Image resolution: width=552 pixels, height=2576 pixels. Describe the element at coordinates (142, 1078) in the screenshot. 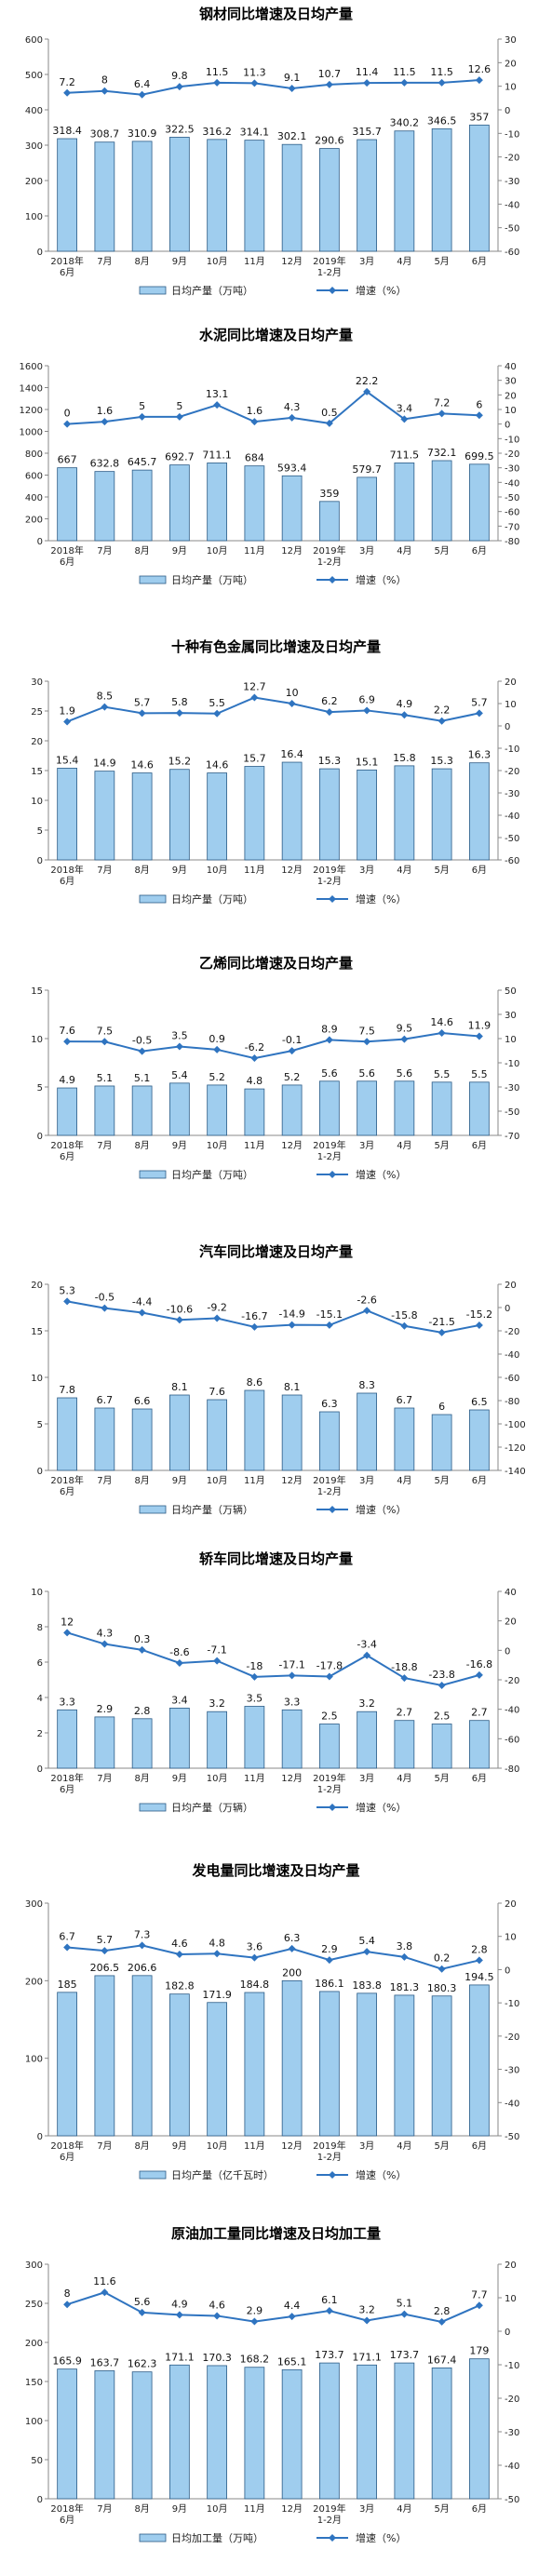

I see `bar-data-label: 5.1` at that location.